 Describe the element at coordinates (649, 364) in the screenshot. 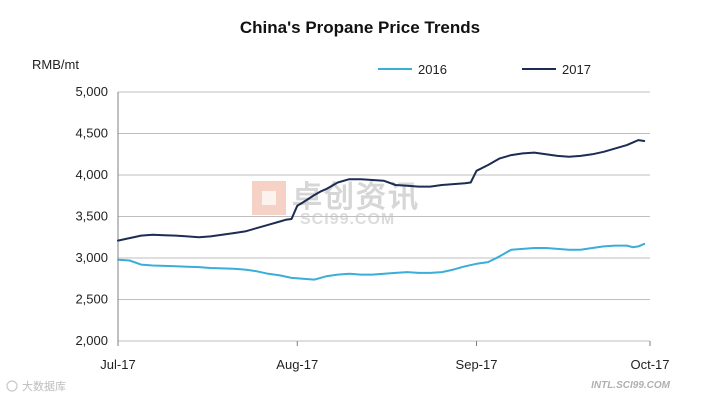

I see `x-tick-label: Oct-17` at that location.